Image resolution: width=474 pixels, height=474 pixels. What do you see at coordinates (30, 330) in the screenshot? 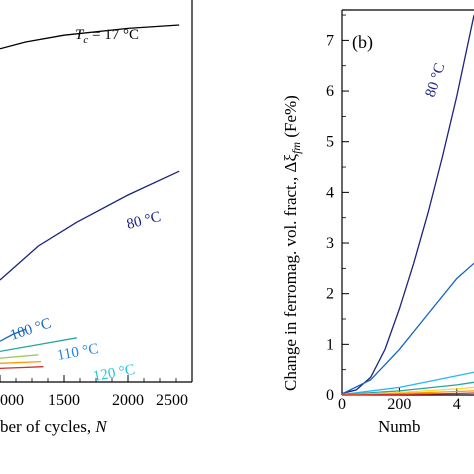
I see `annotation-100c: 100 °C` at bounding box center [30, 330].